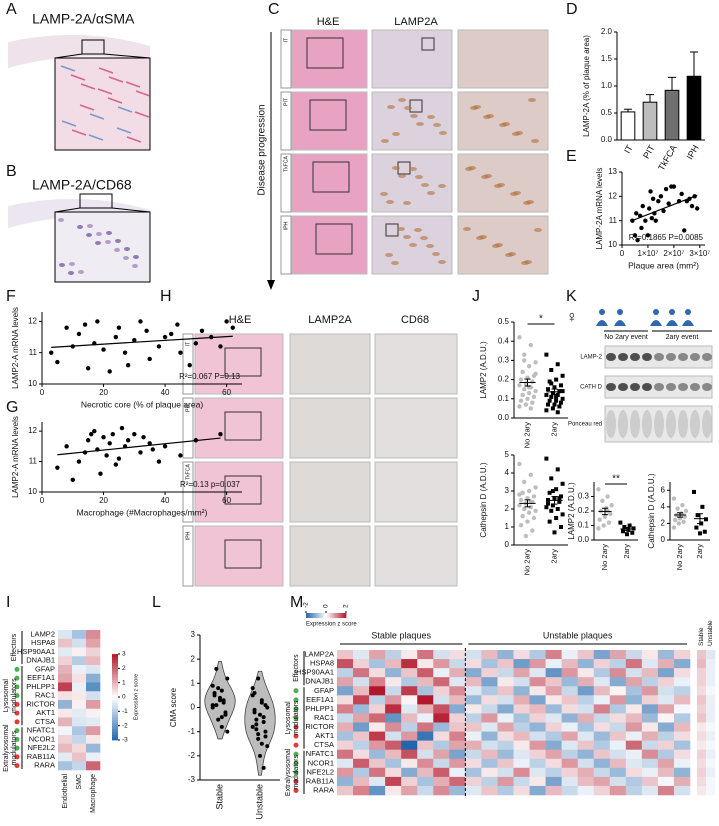 The width and height of the screenshot is (719, 826). What do you see at coordinates (42, 500) in the screenshot?
I see `x-tick-label: 0` at bounding box center [42, 500].